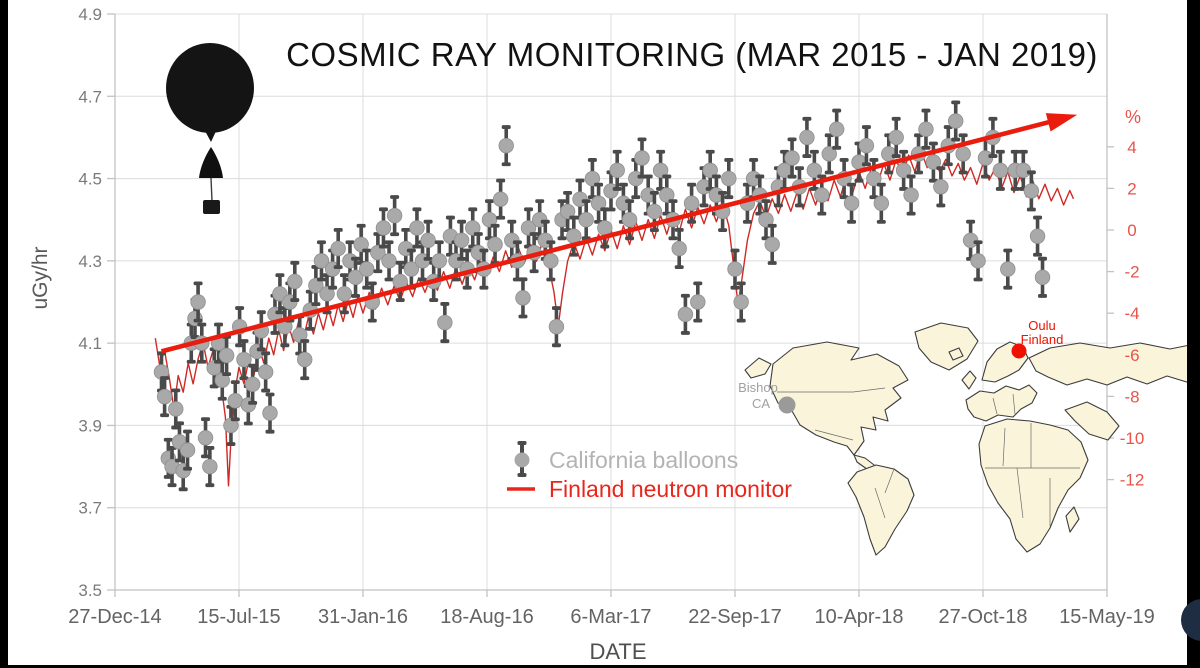 Image resolution: width=1200 pixels, height=668 pixels. I want to click on map-alaska, so click(758, 368).